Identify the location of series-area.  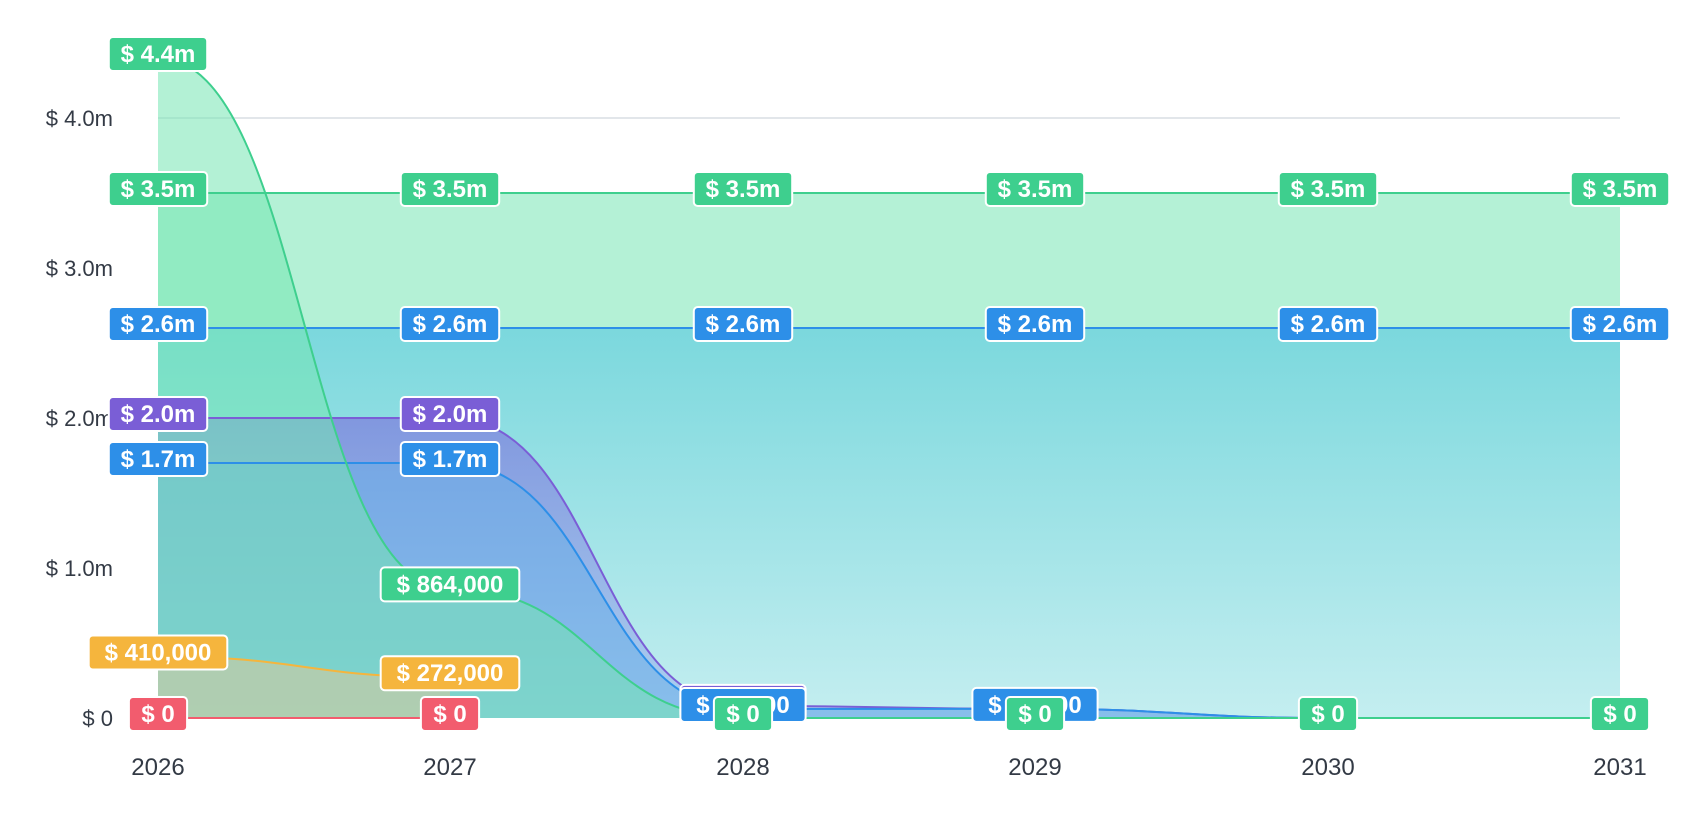
(304, 687).